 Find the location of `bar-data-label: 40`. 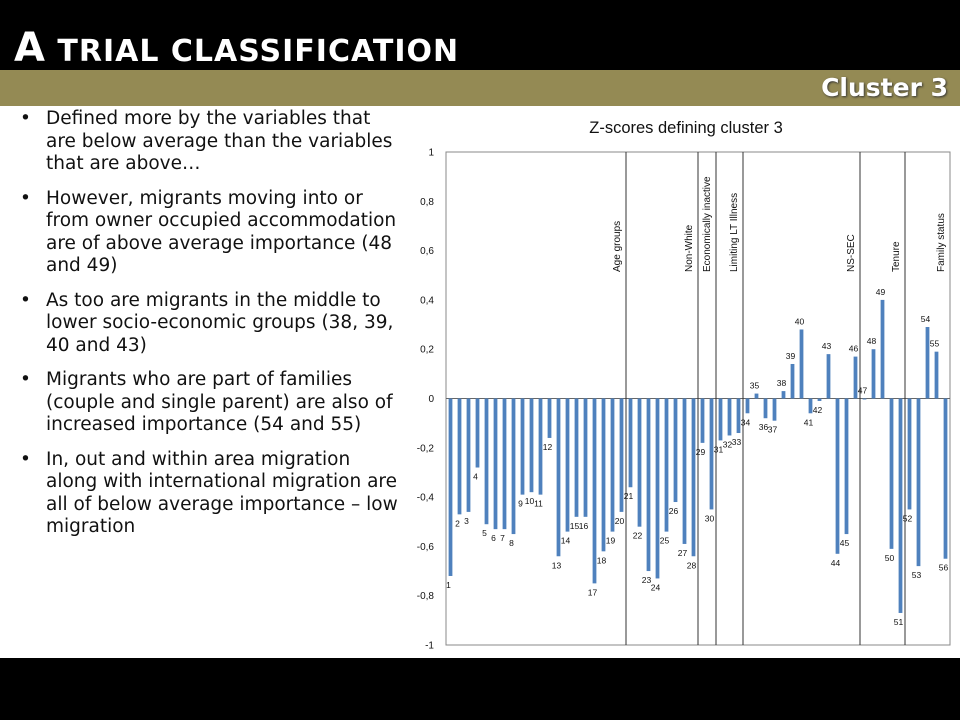

bar-data-label: 40 is located at coordinates (800, 321).